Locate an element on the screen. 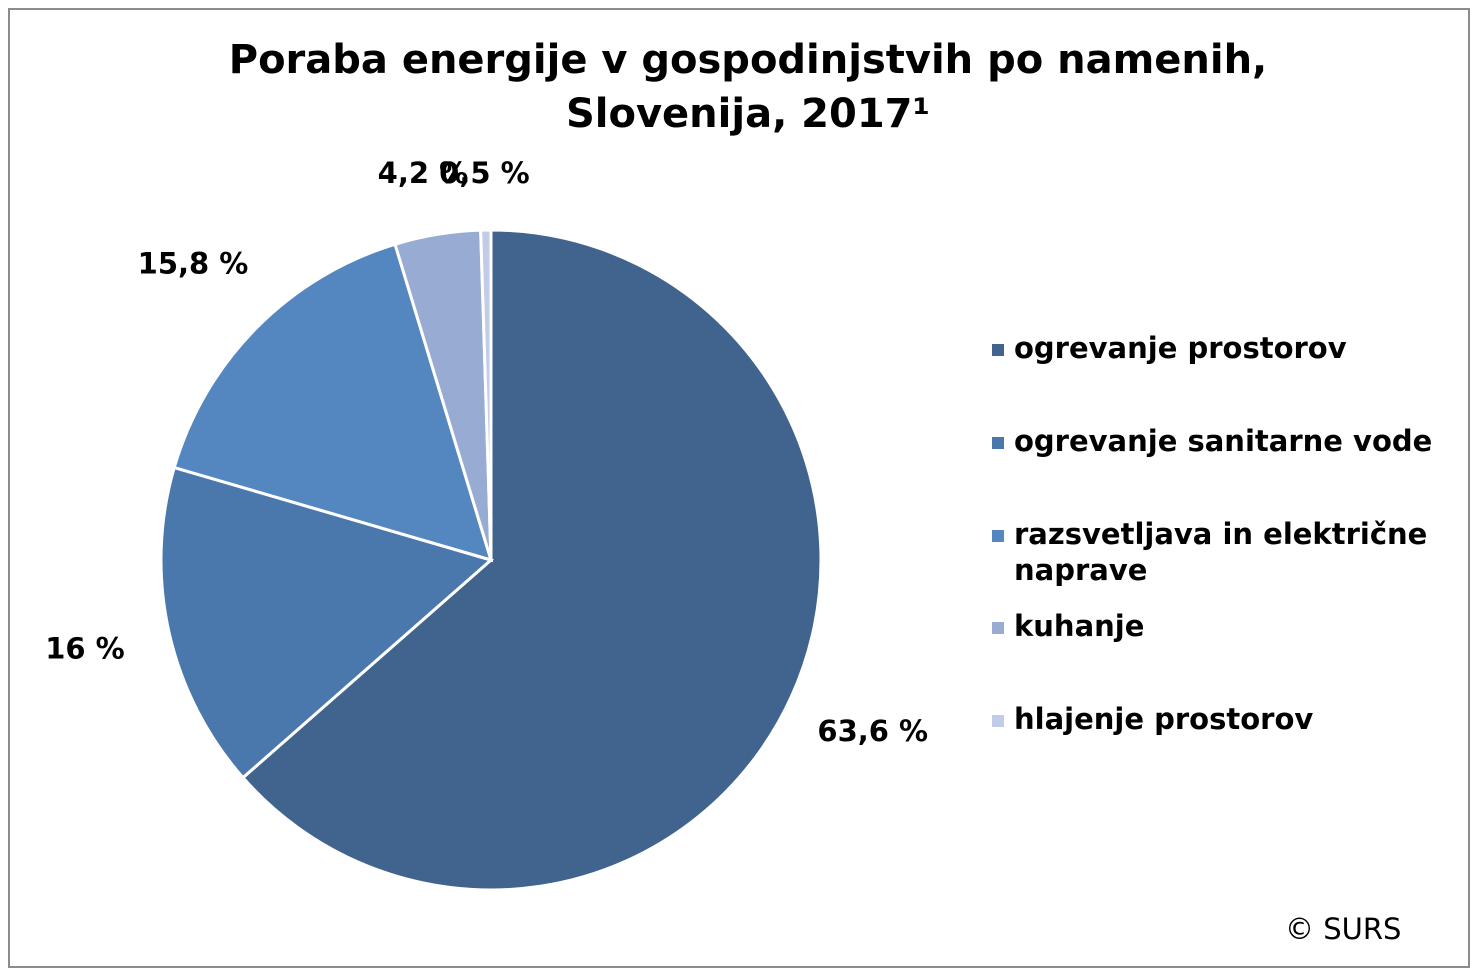 This screenshot has width=1474, height=972. legend-item: kuhanje is located at coordinates (1225, 626).